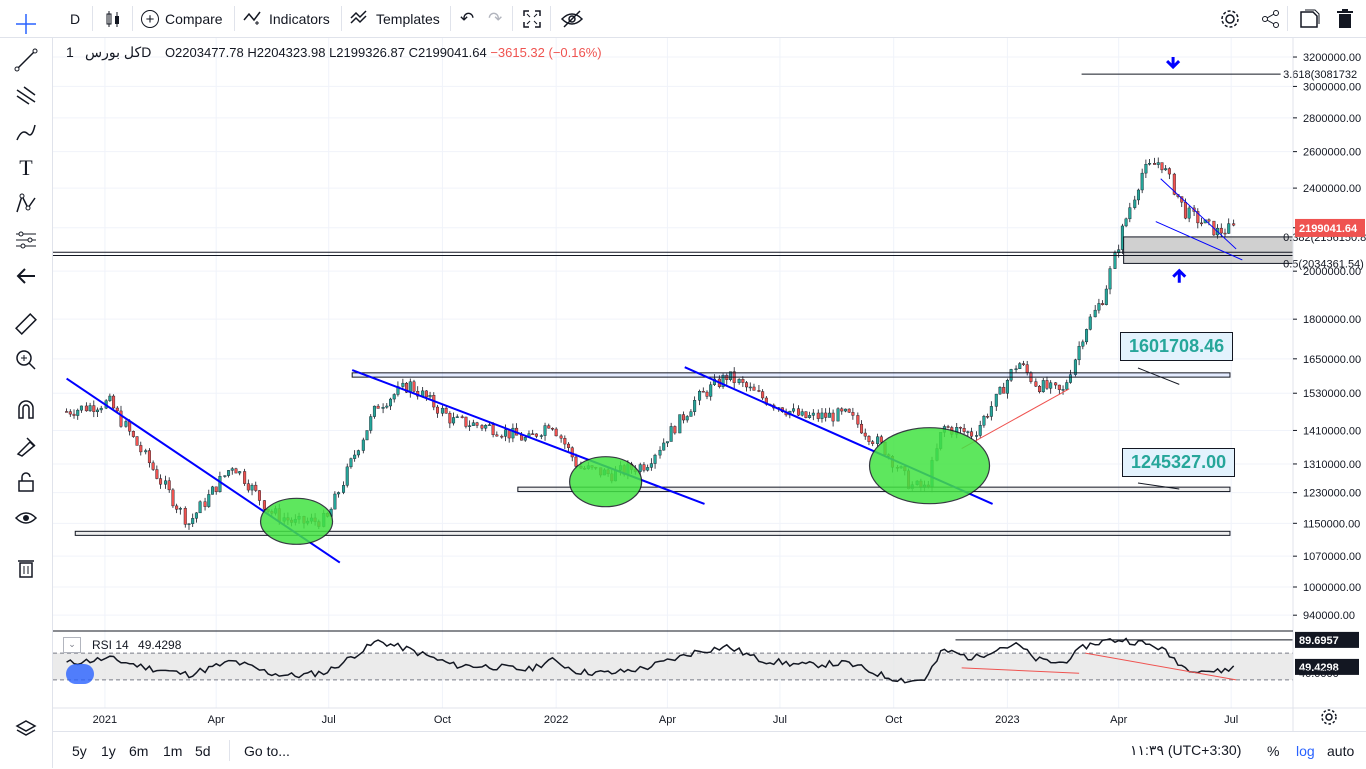 The height and width of the screenshot is (769, 1366). I want to click on divider, so click(229, 750).